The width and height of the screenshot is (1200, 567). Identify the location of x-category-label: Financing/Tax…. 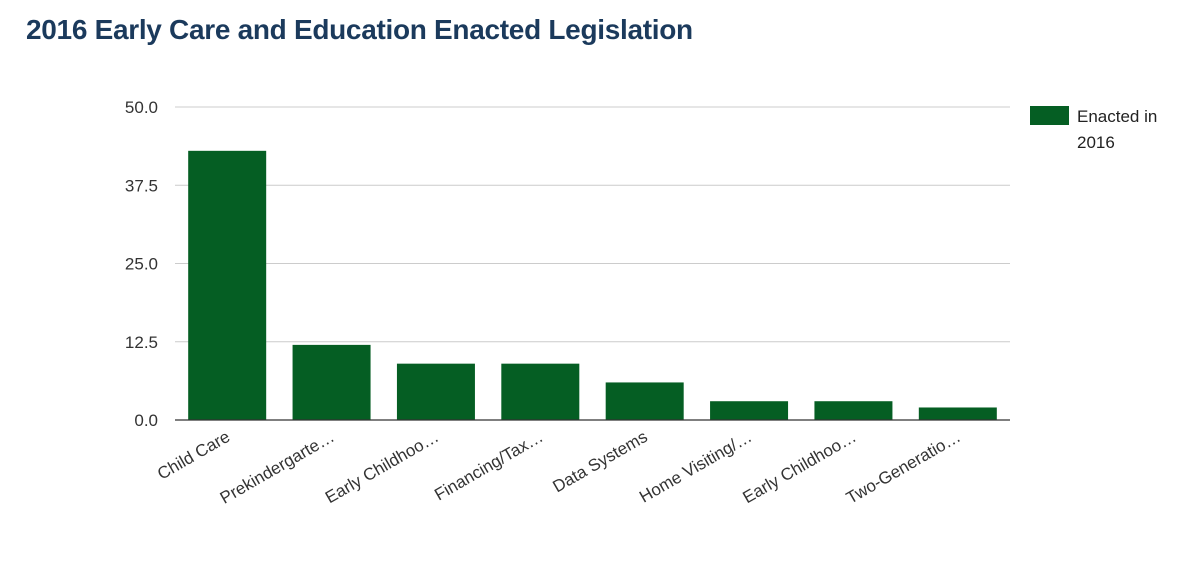
(488, 465).